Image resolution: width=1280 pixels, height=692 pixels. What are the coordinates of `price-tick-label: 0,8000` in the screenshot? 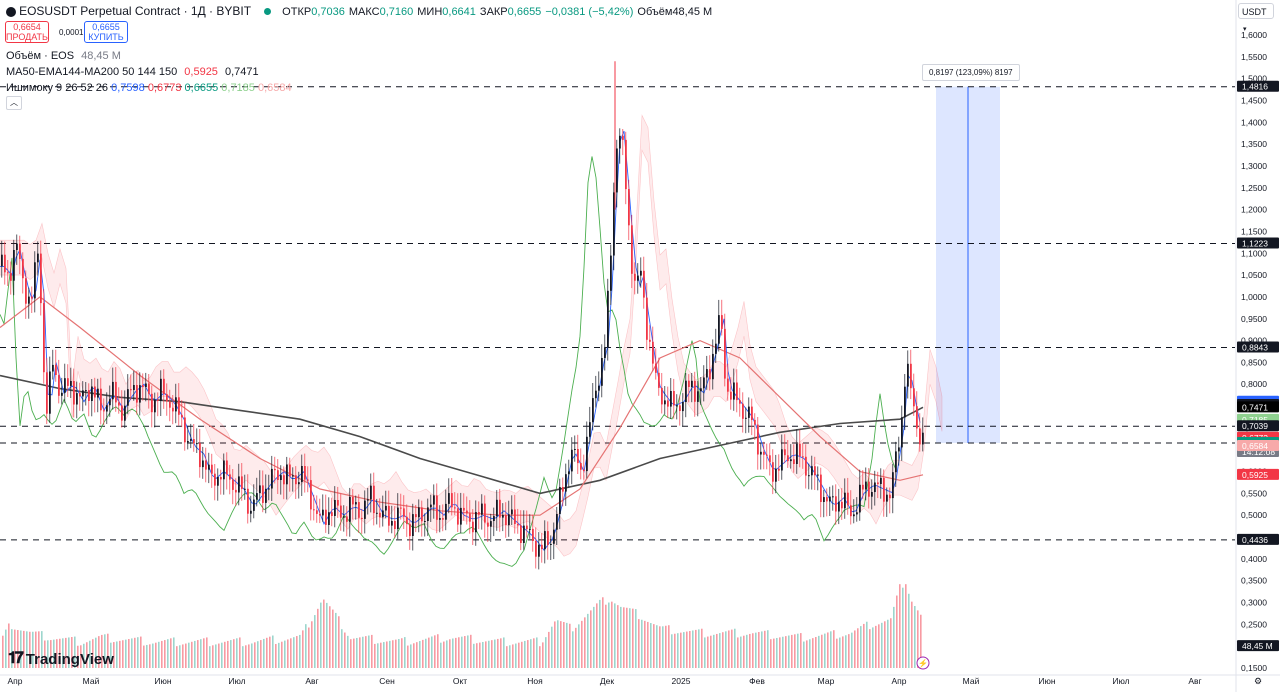 It's located at (1254, 384).